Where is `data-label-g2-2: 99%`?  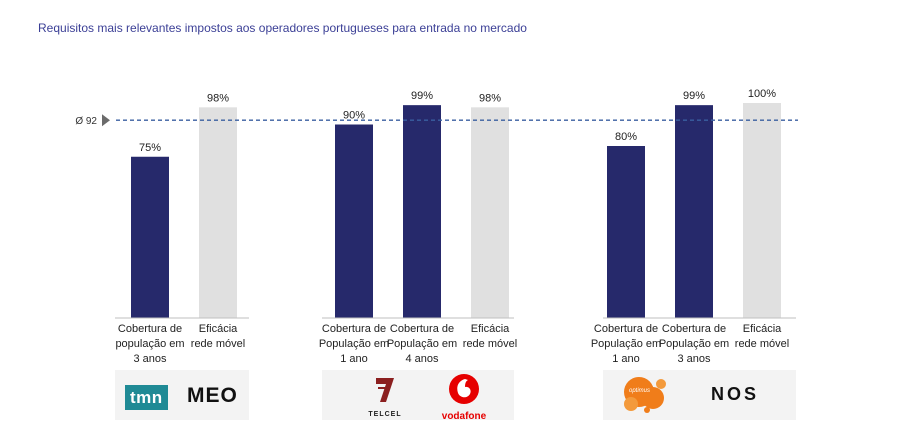 data-label-g2-2: 99% is located at coordinates (422, 96).